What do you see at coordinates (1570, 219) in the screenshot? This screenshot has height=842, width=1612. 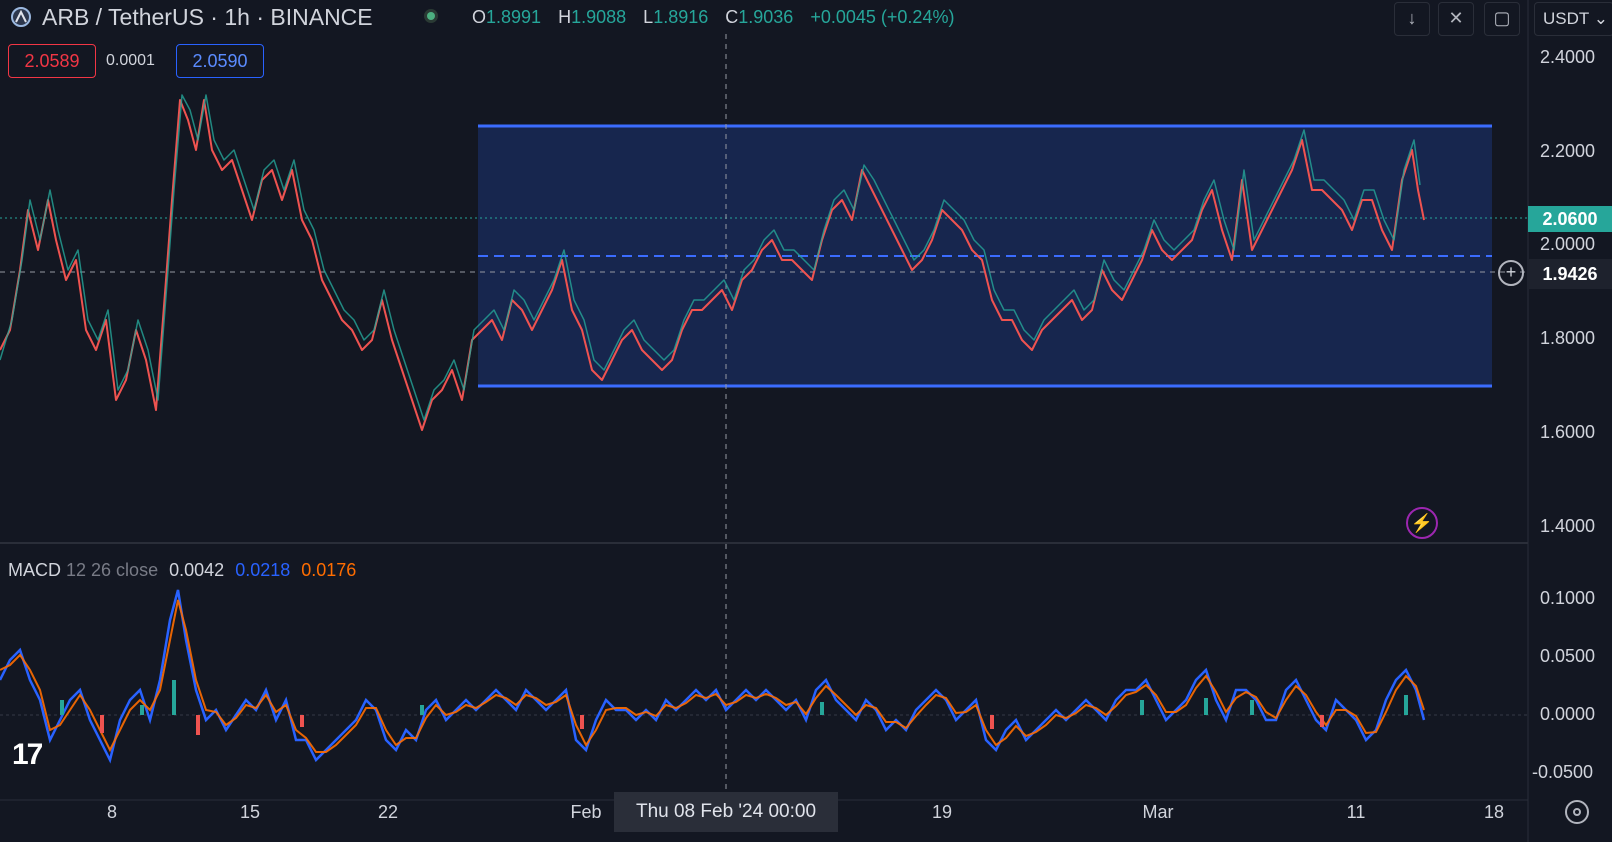 I see `last-price-label: 2.0600` at bounding box center [1570, 219].